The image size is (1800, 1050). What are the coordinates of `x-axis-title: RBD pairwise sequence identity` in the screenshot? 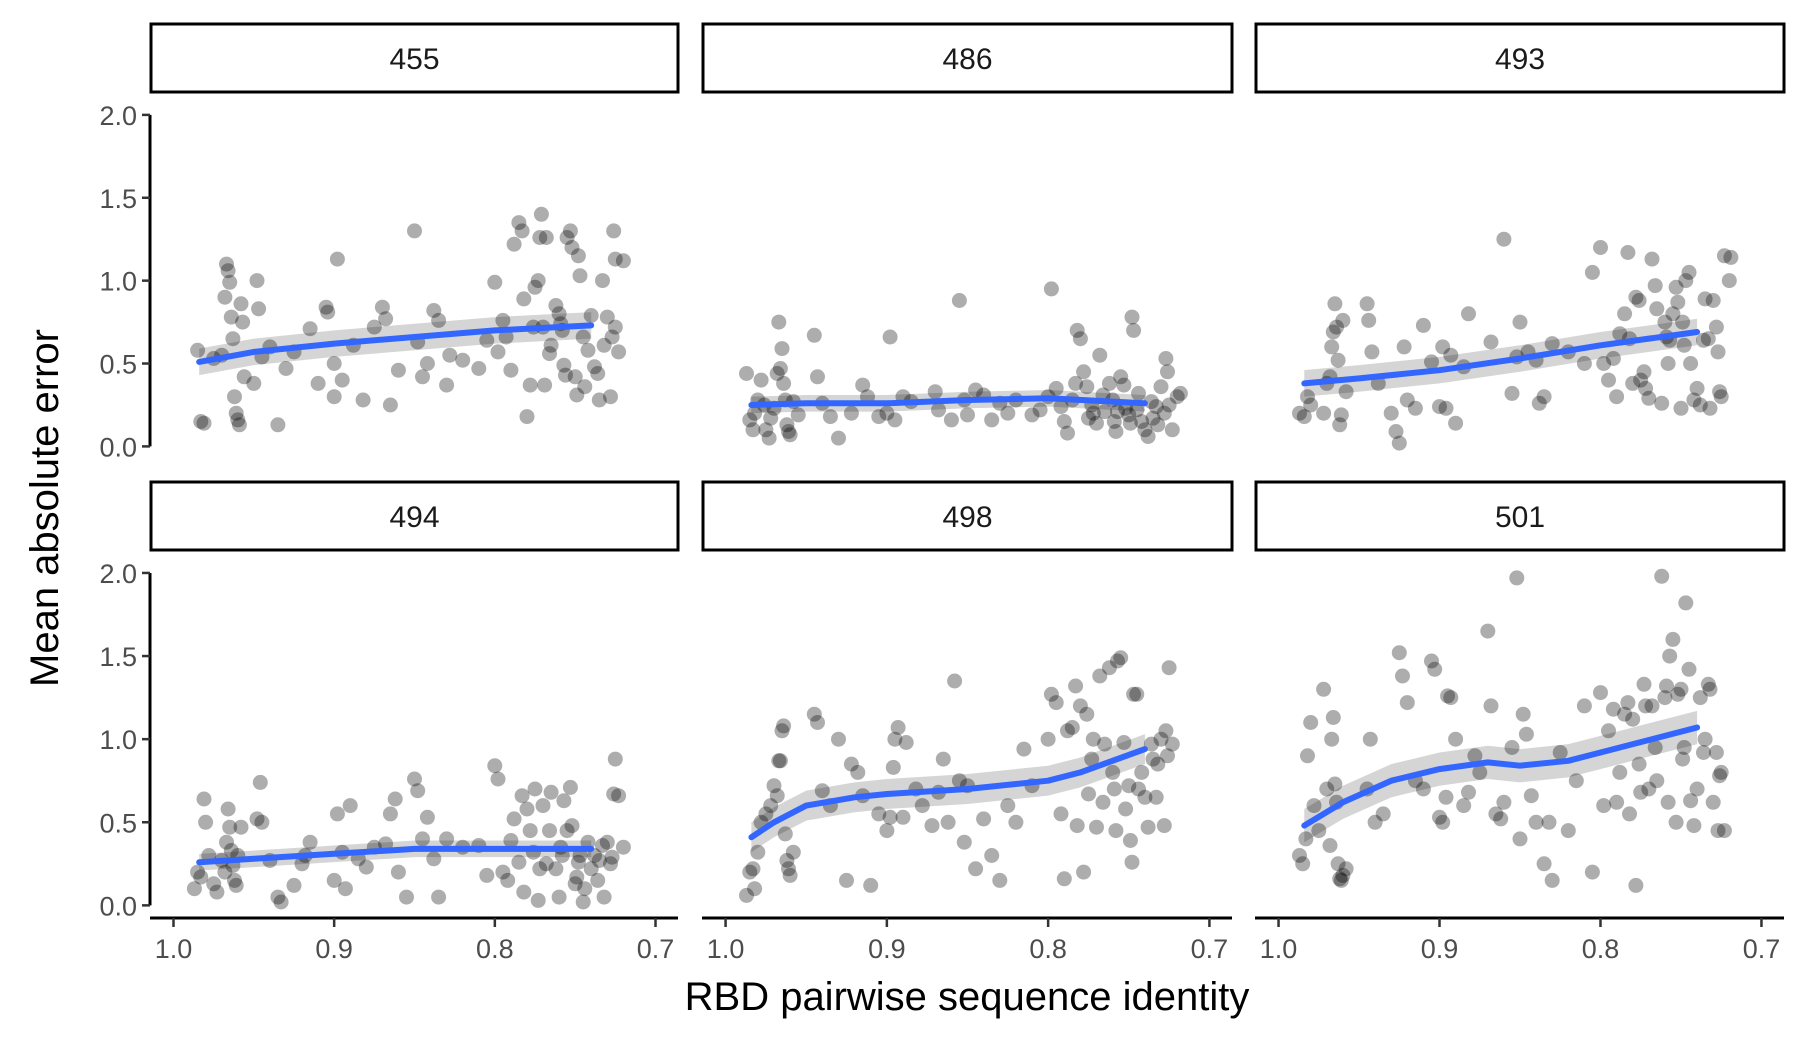 It's located at (967, 997).